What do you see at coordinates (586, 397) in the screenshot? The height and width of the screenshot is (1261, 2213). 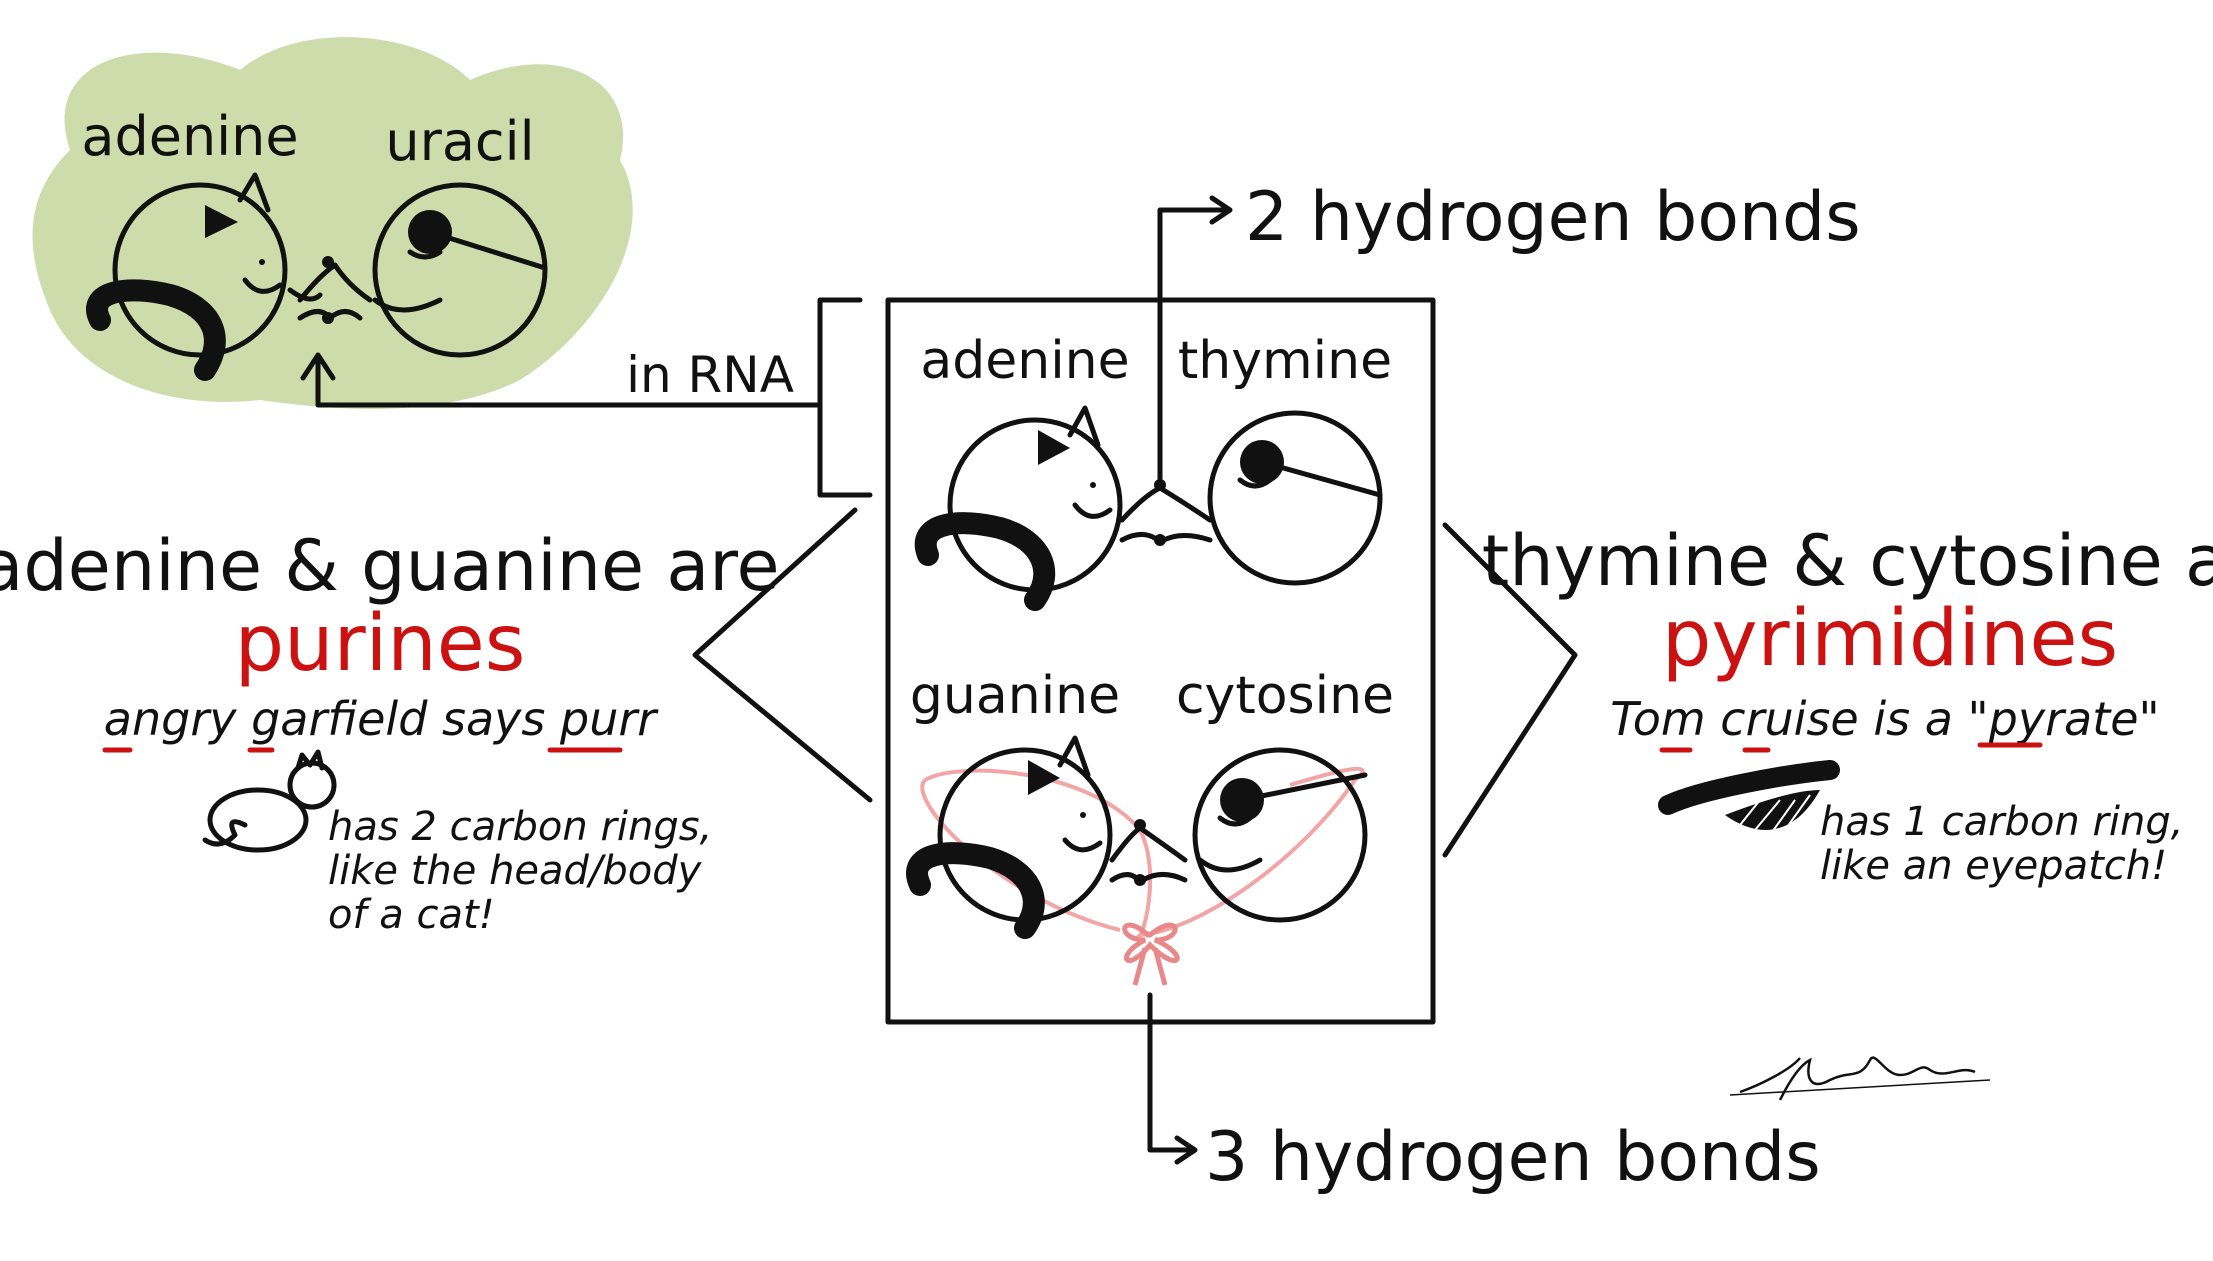 I see `rna-connector: in RNA` at bounding box center [586, 397].